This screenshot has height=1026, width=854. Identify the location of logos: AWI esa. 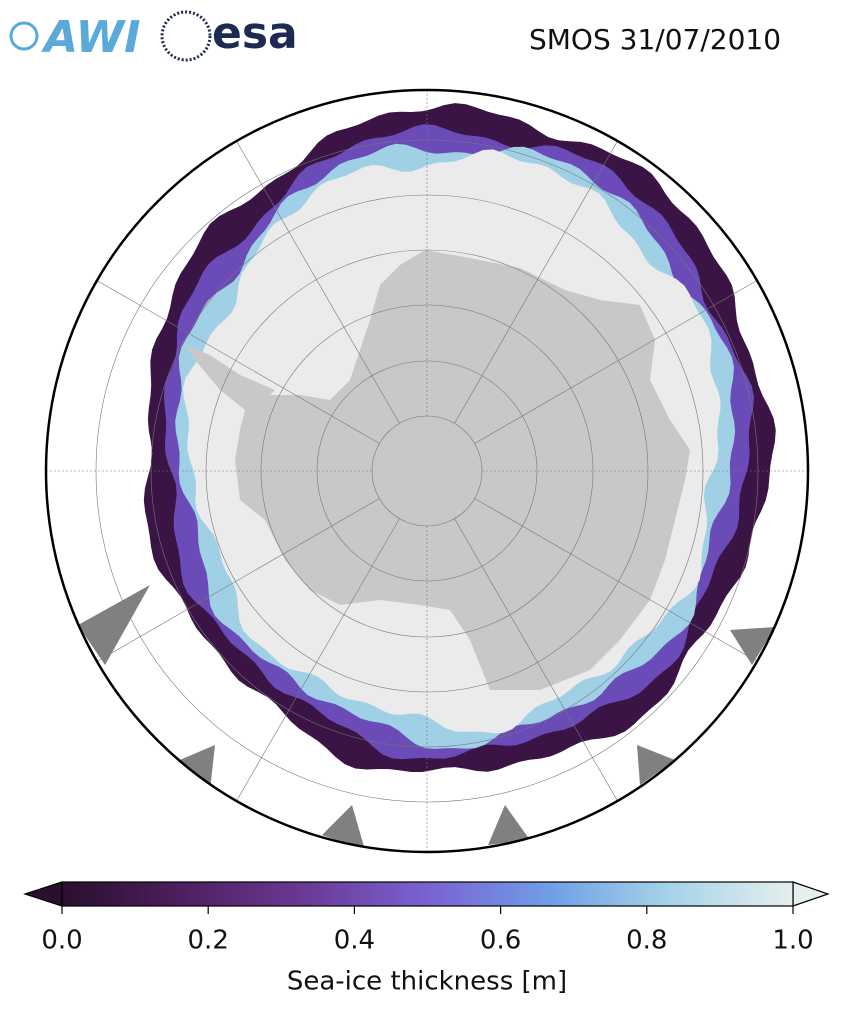
(153, 35).